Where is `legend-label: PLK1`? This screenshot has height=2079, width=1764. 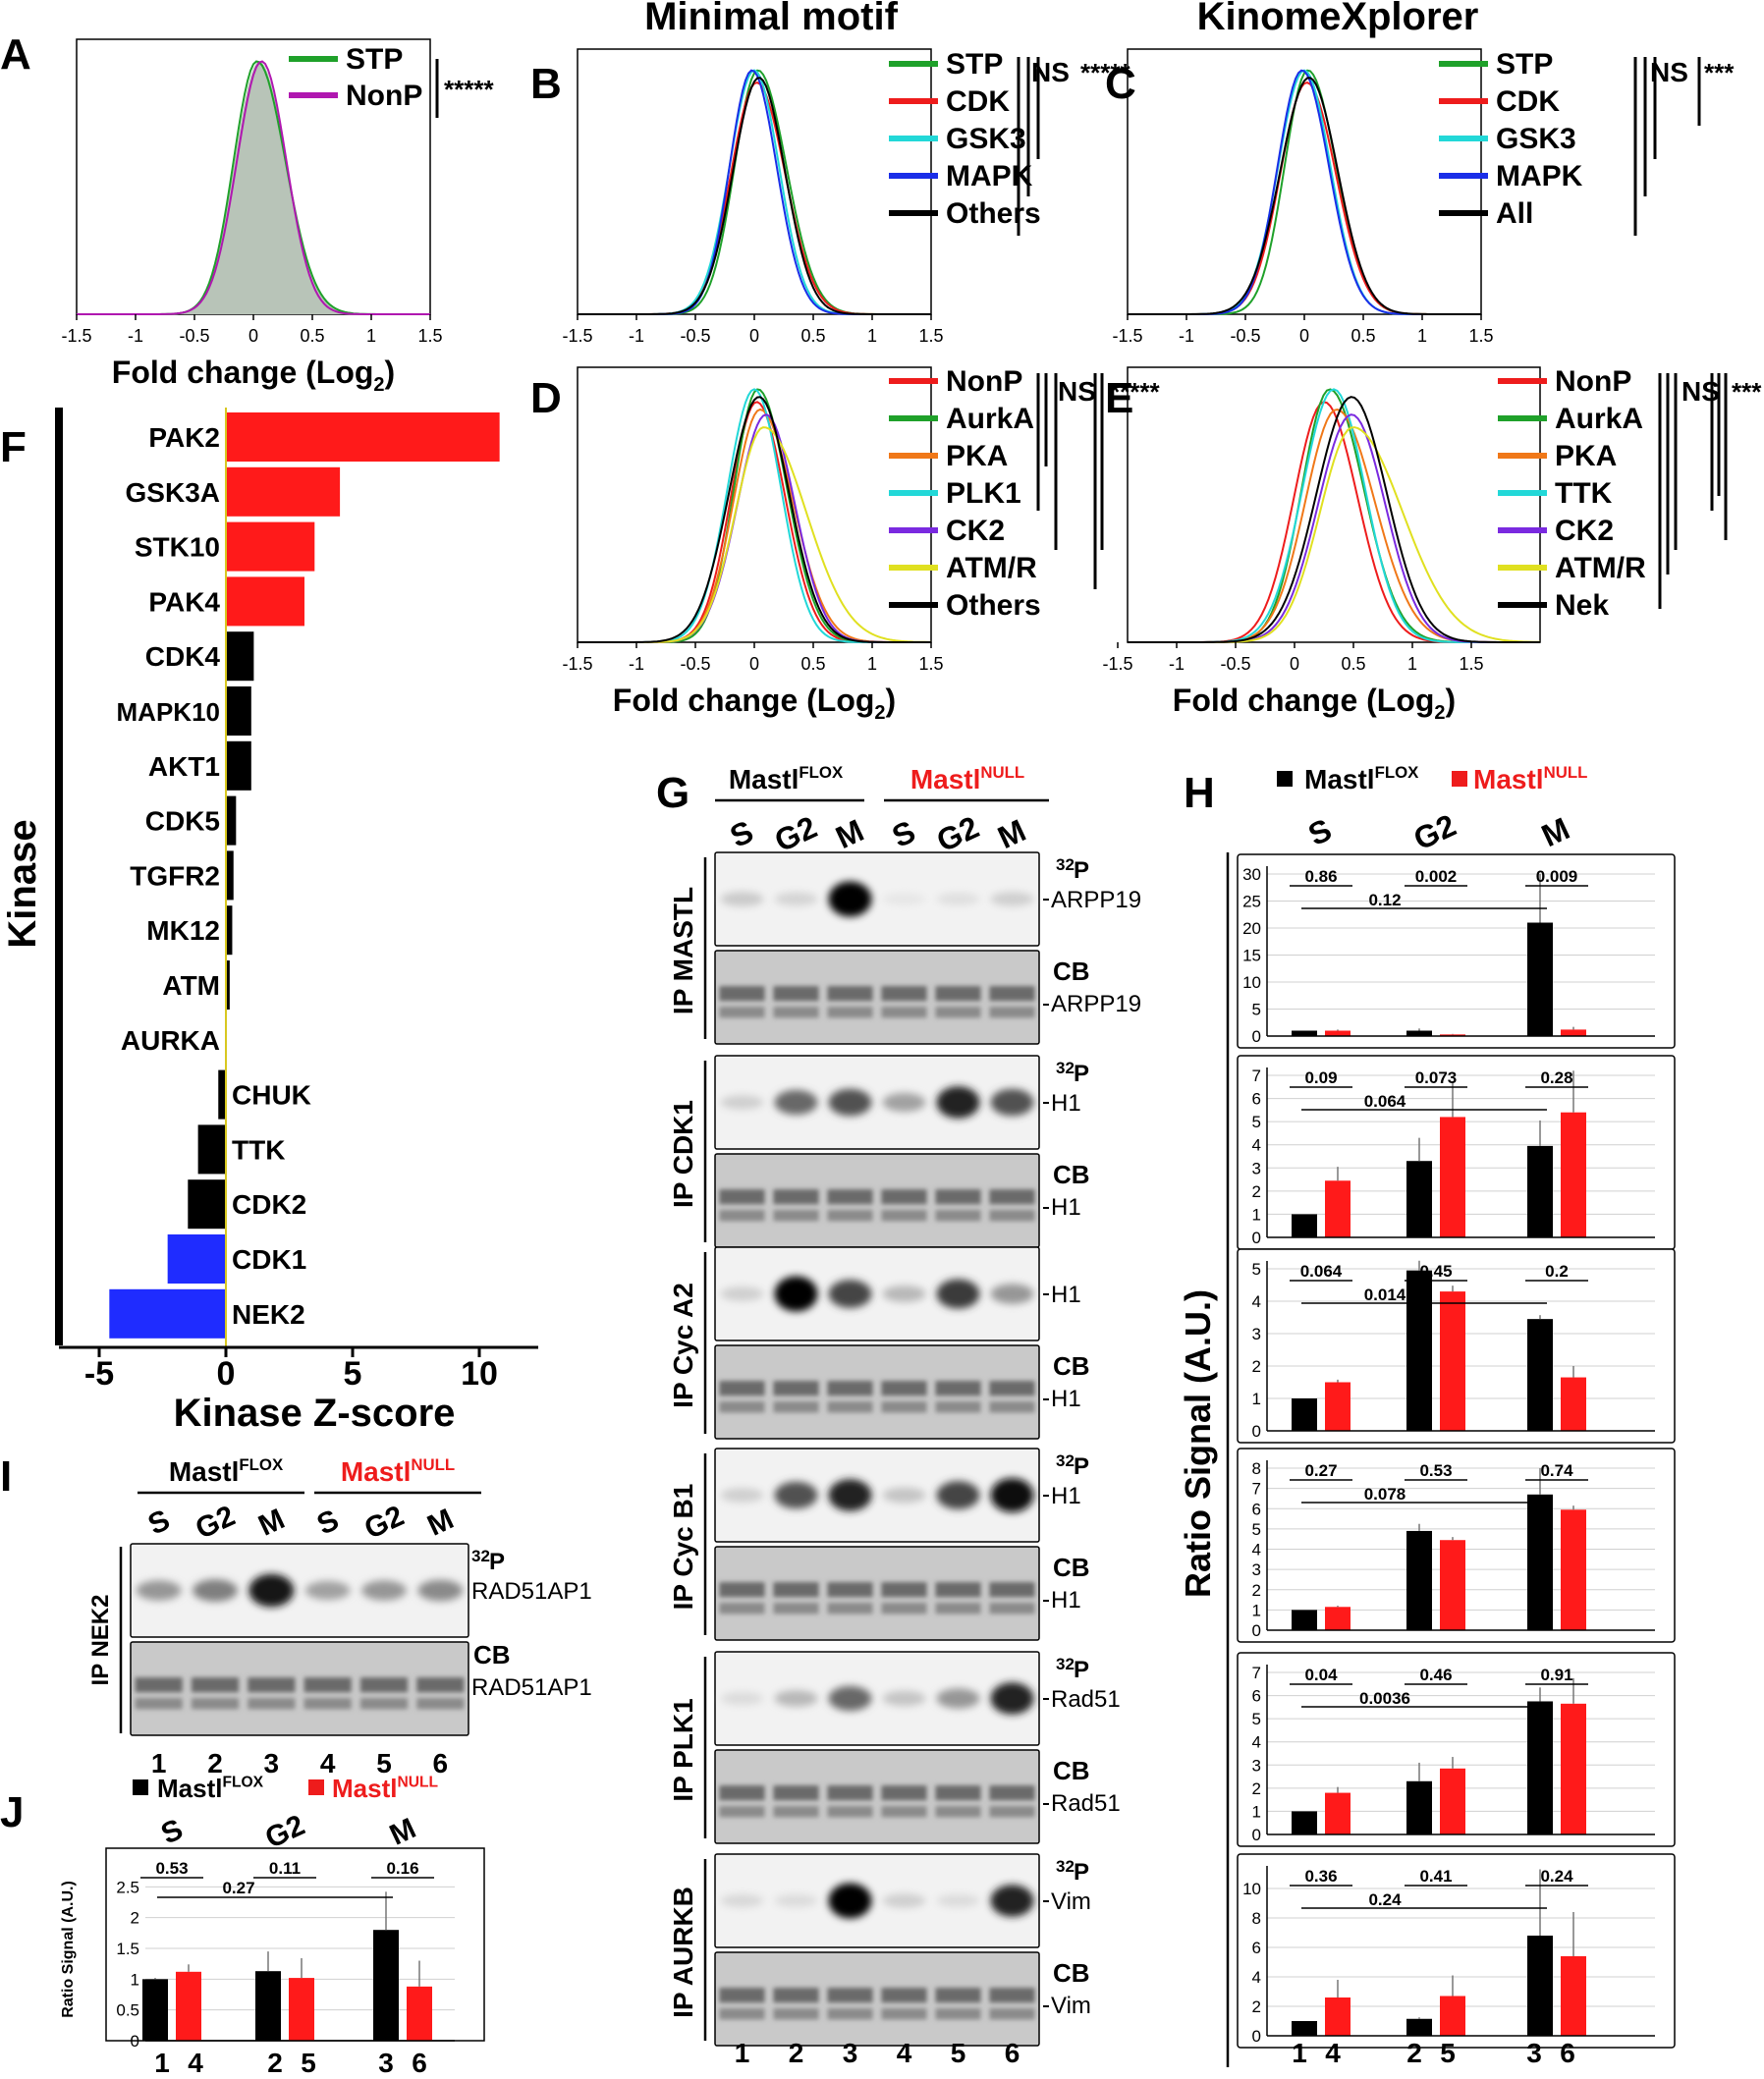
legend-label: PLK1 is located at coordinates (983, 493).